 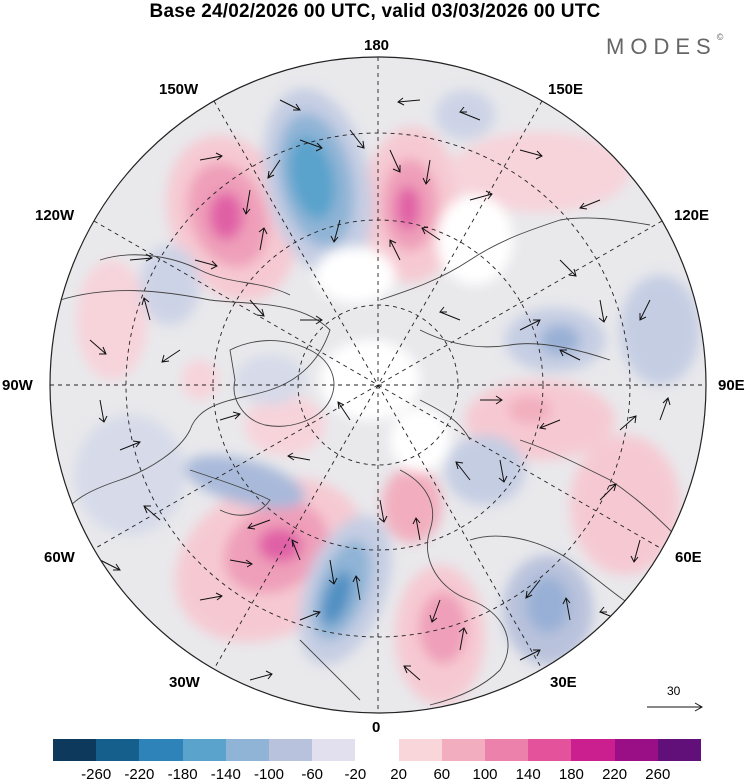 What do you see at coordinates (376, 727) in the screenshot?
I see `lon-label-0: 0` at bounding box center [376, 727].